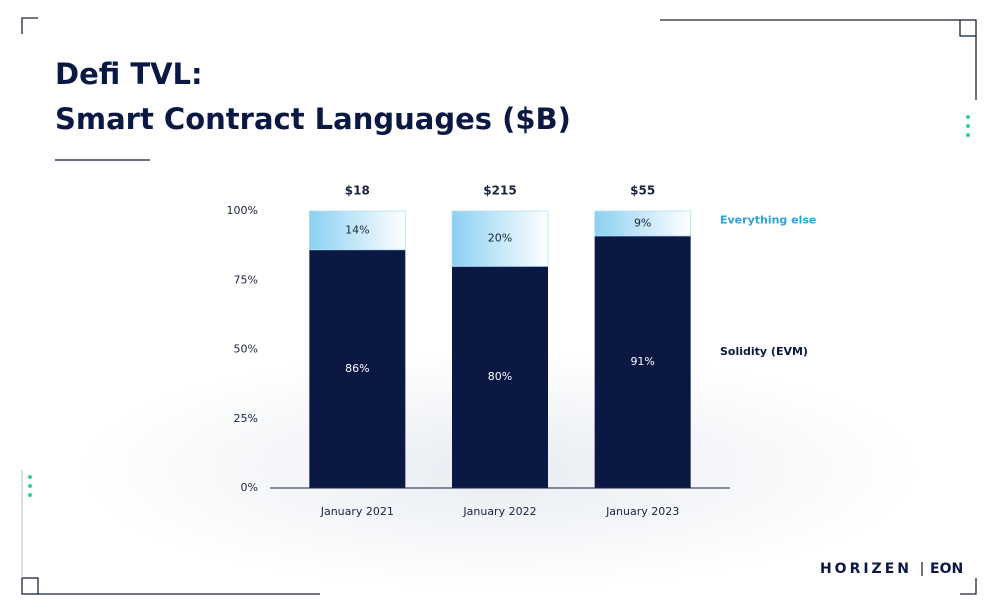  I want to click on value-label: 20%, so click(500, 238).